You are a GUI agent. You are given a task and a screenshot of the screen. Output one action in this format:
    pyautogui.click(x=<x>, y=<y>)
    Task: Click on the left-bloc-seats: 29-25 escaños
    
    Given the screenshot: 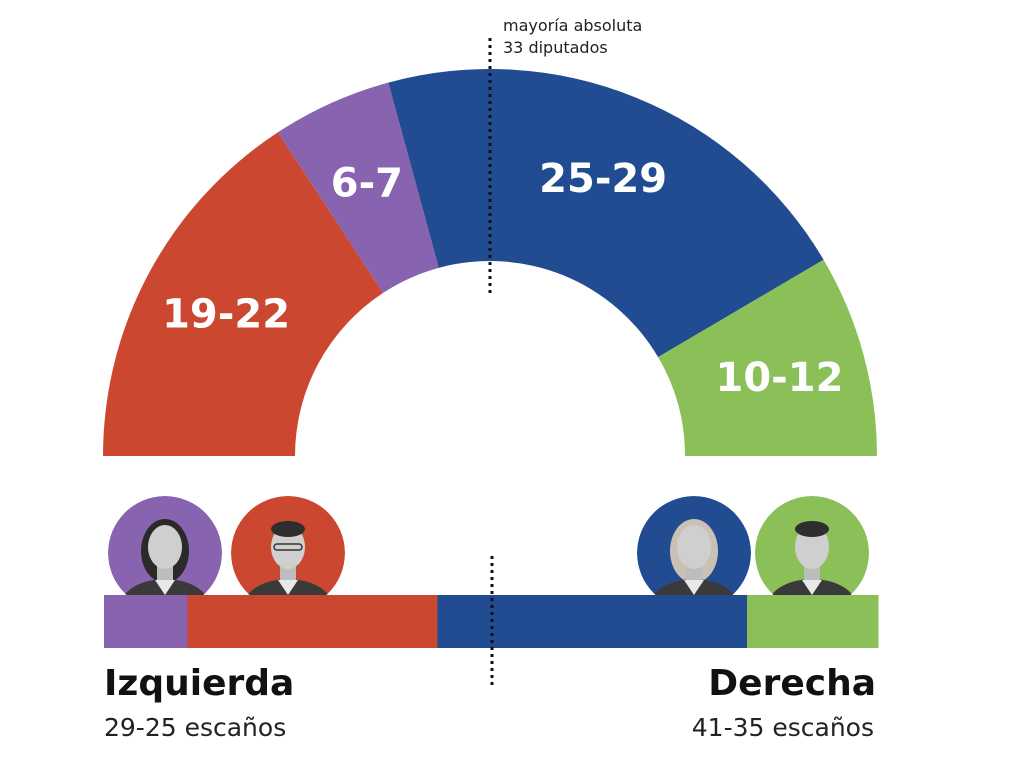 What is the action you would take?
    pyautogui.click(x=195, y=727)
    